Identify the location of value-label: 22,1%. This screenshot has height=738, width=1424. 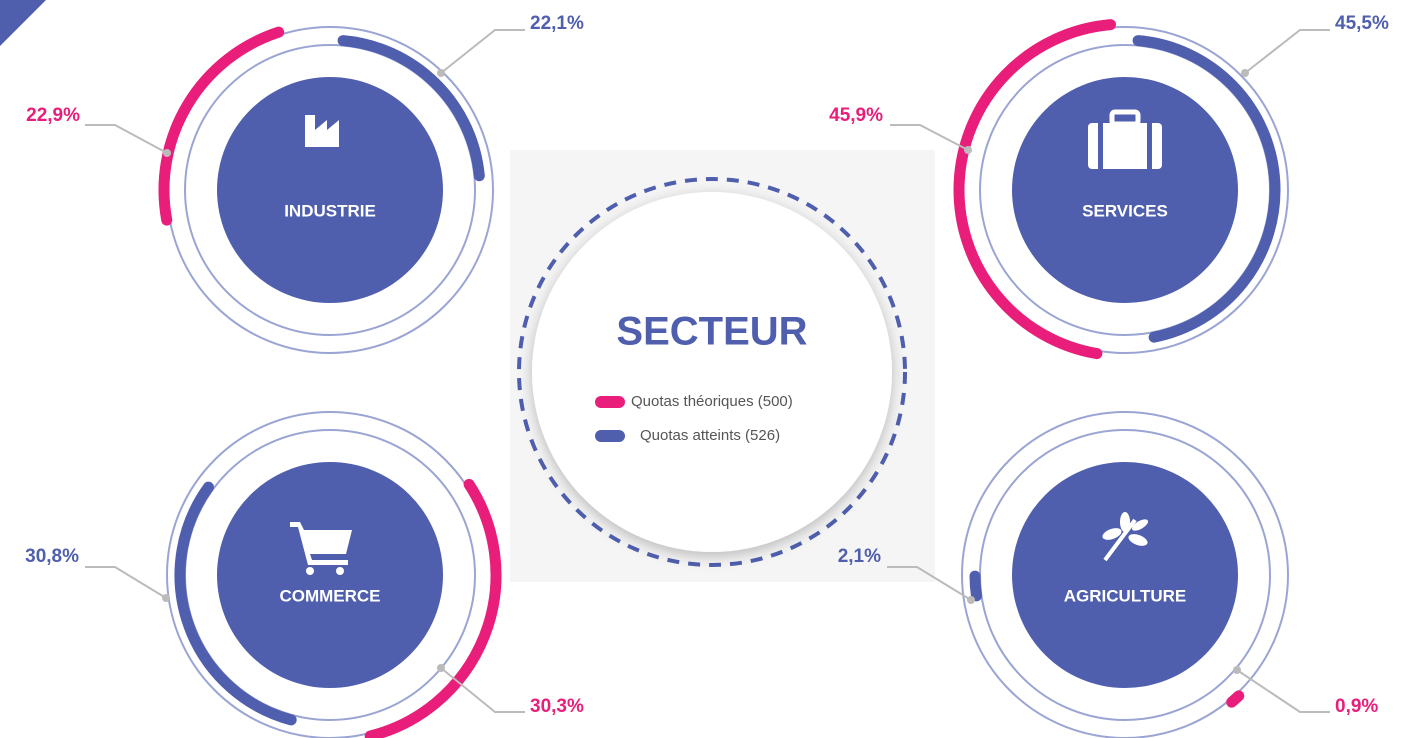
(557, 23).